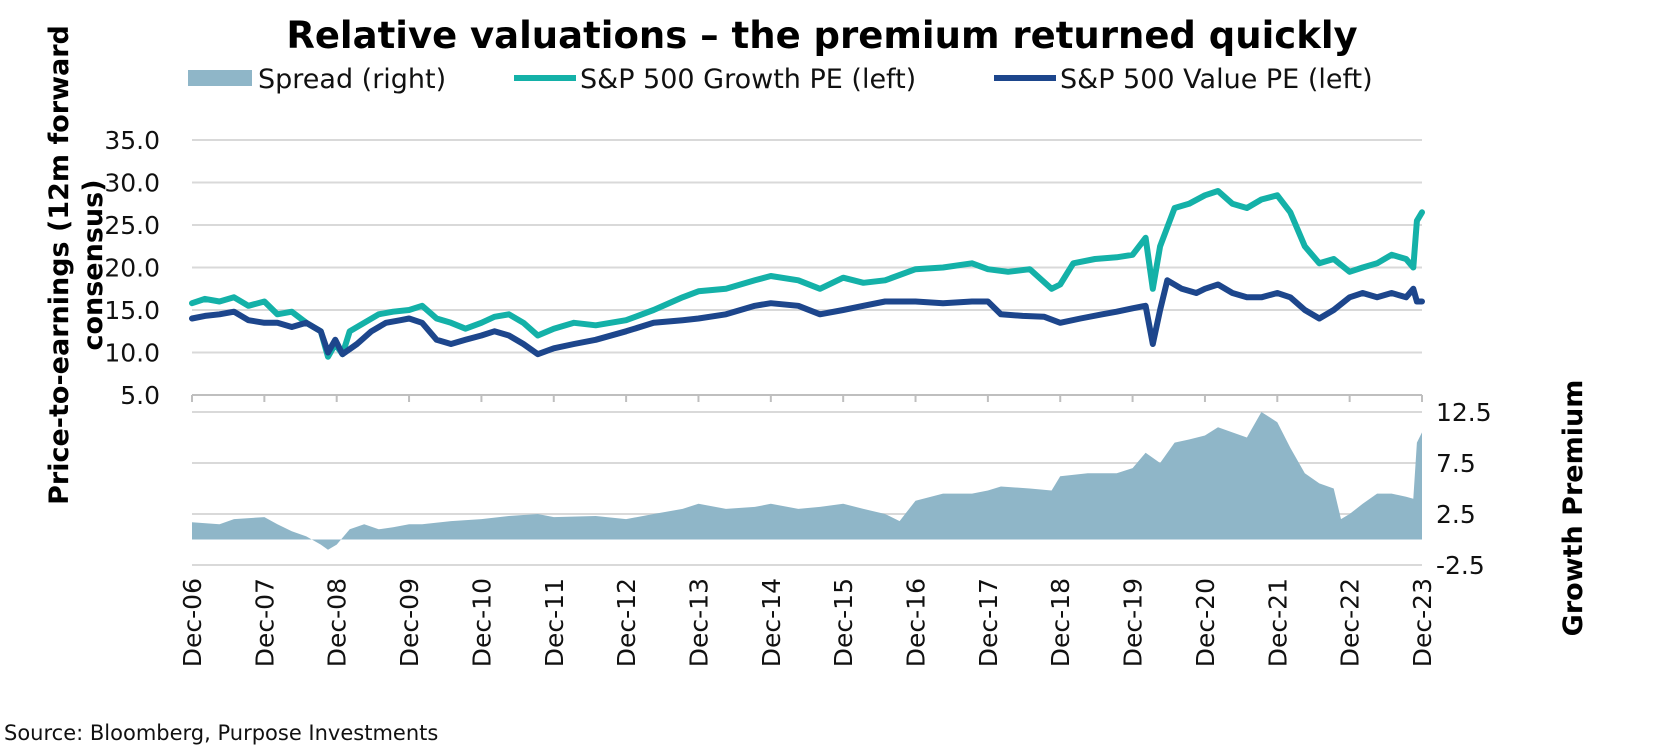 This screenshot has width=1654, height=752. I want to click on x-tick-label: Dec-20, so click(1205, 622).